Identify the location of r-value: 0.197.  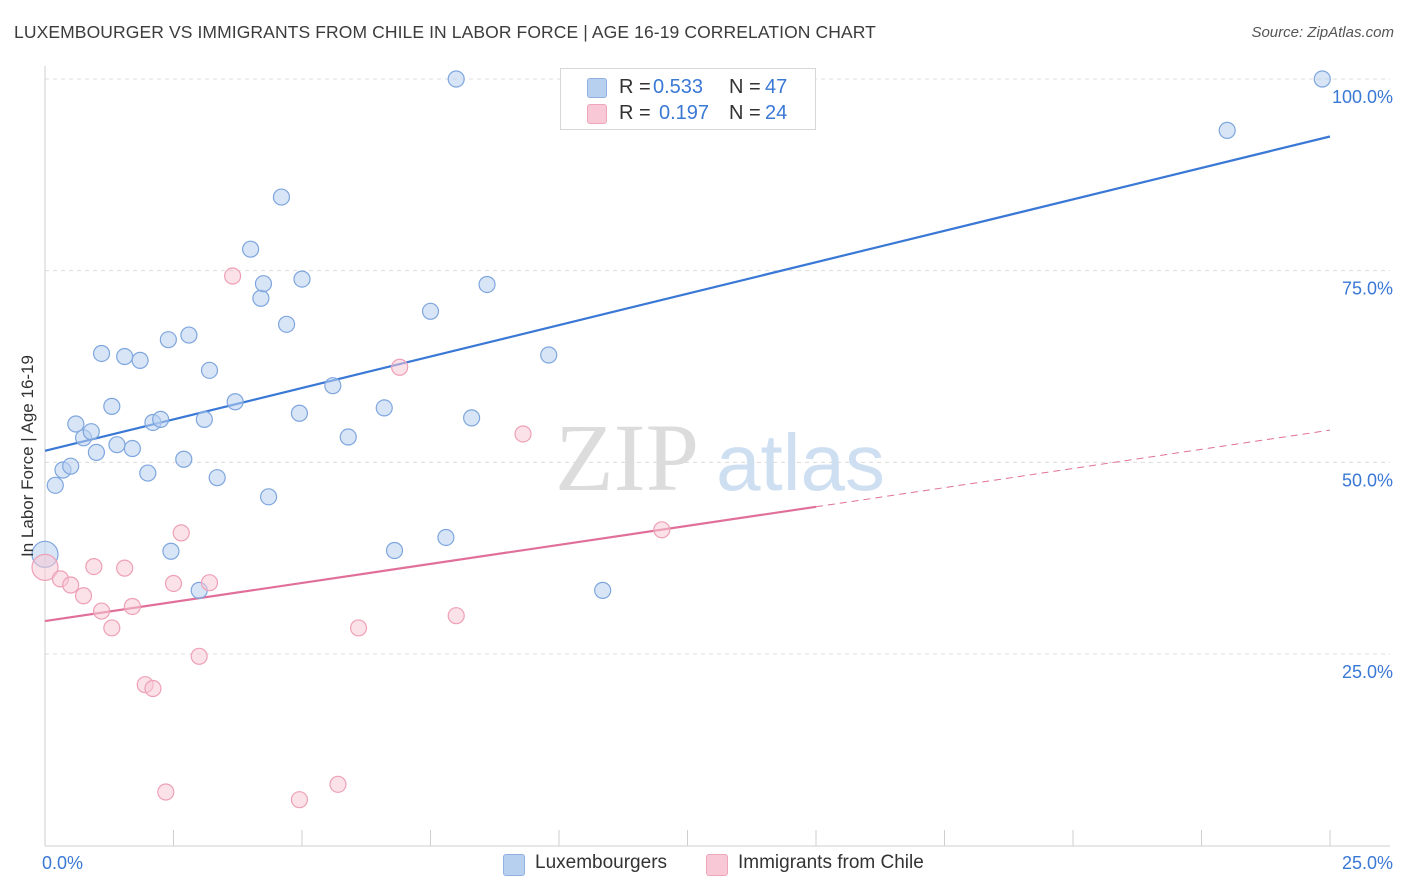
(684, 113).